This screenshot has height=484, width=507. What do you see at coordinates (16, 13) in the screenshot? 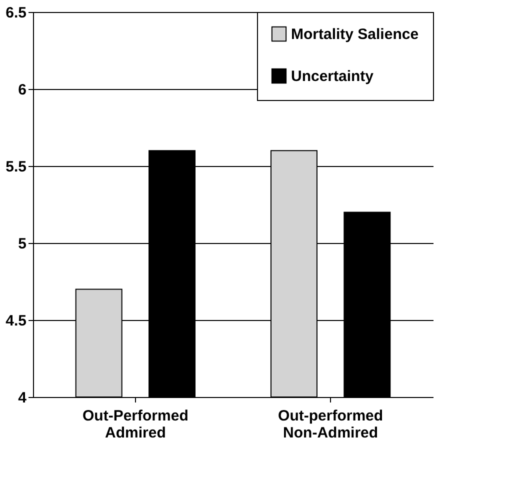
I see `y-tick-label: 6.5` at bounding box center [16, 13].